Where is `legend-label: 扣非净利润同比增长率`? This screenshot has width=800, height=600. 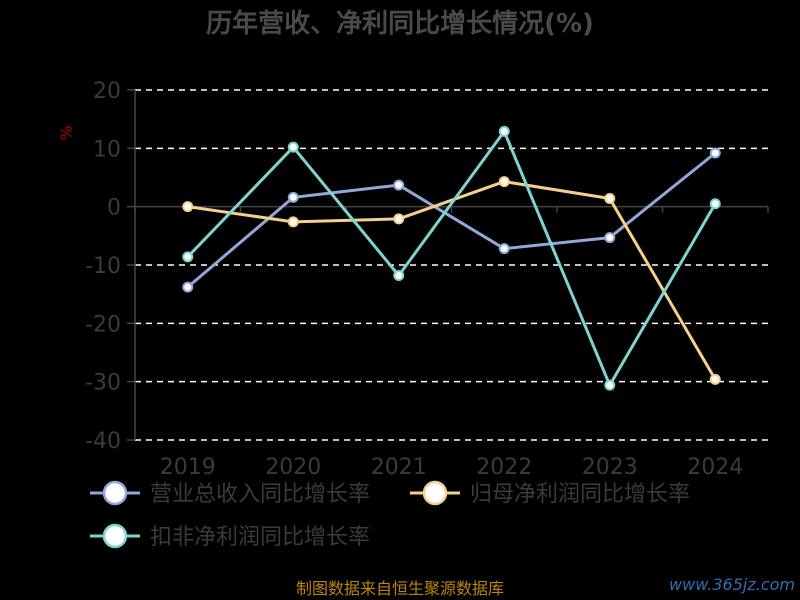 legend-label: 扣非净利润同比增长率 is located at coordinates (260, 537).